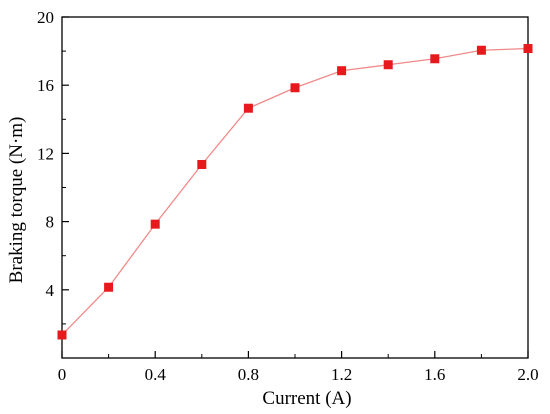 The width and height of the screenshot is (550, 414). What do you see at coordinates (156, 374) in the screenshot?
I see `x-tick-label: 0.4` at bounding box center [156, 374].